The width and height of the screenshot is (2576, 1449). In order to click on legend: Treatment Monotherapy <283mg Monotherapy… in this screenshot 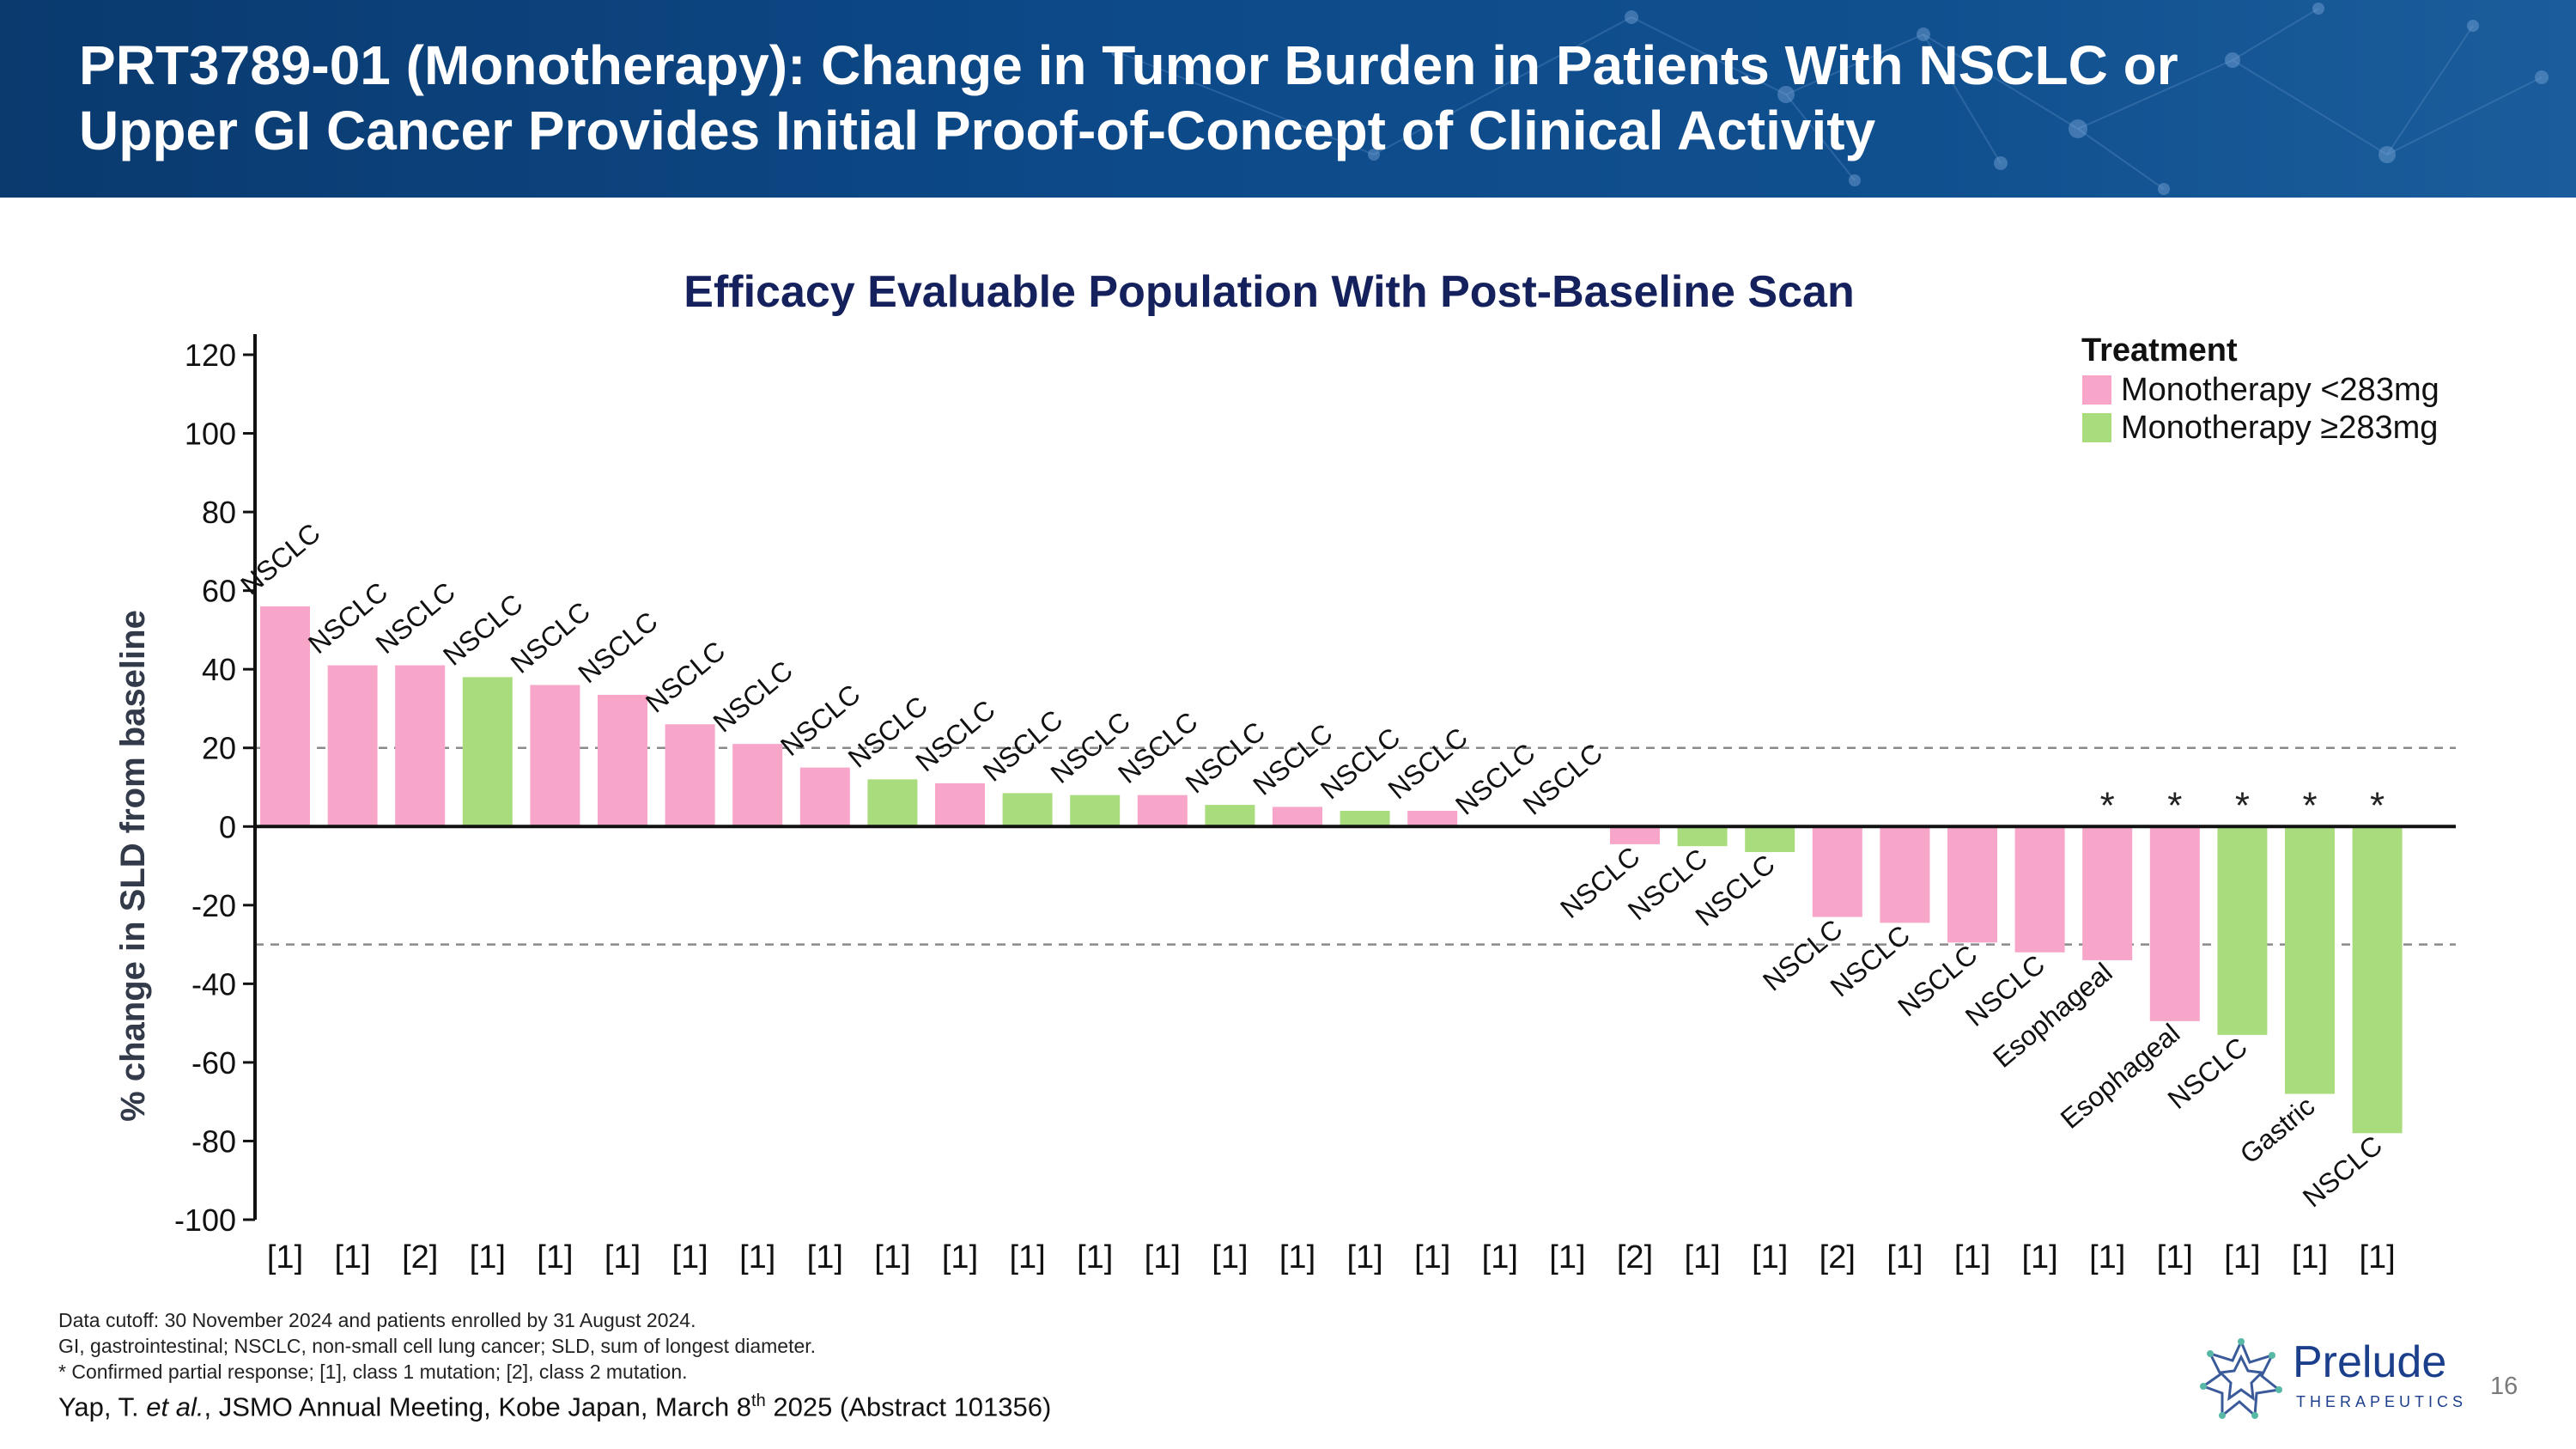, I will do `click(2260, 389)`.